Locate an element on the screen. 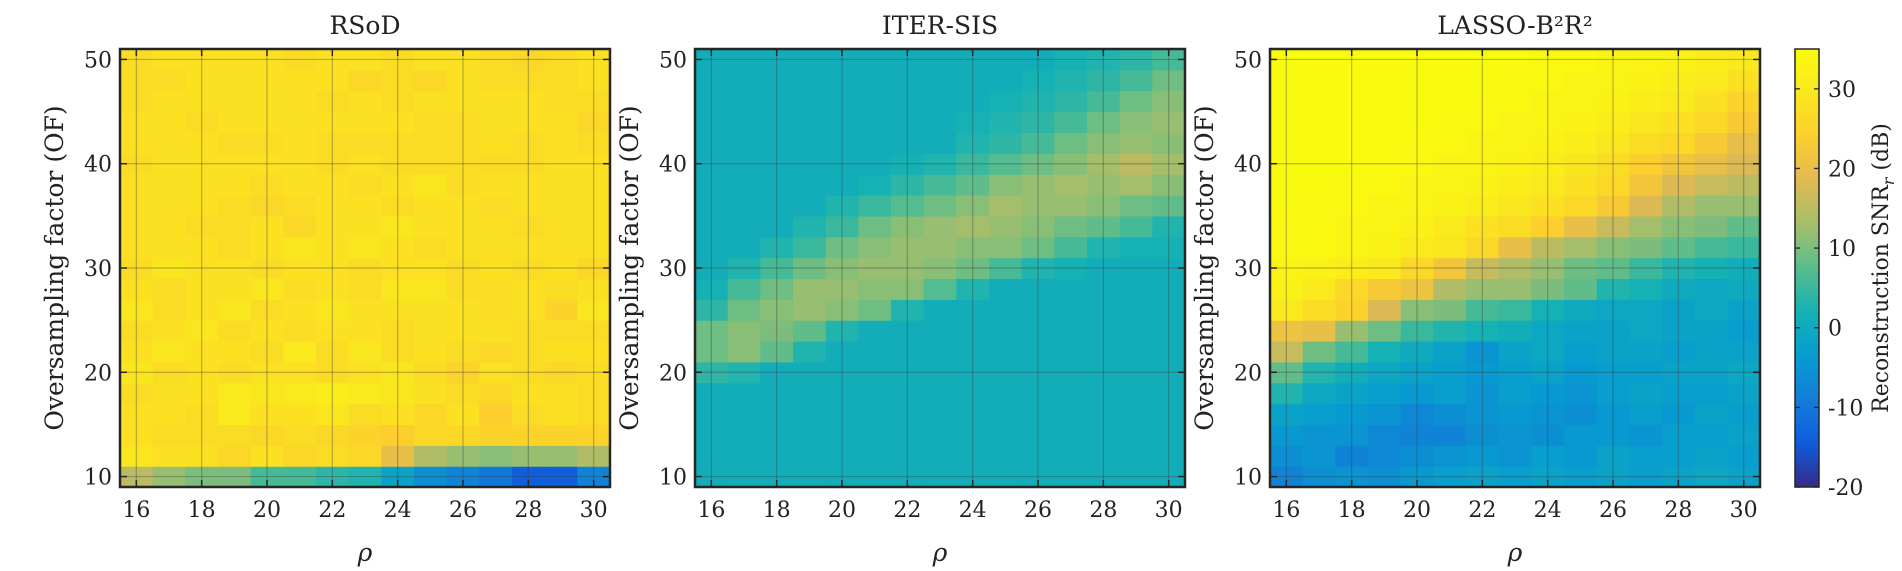  x-tick-label: 20 is located at coordinates (1417, 510).